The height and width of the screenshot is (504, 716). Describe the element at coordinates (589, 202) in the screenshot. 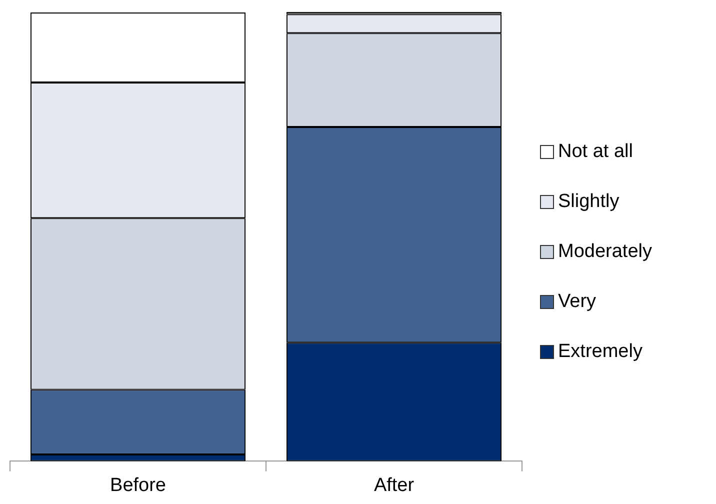

I see `legend-label: Slightly` at that location.